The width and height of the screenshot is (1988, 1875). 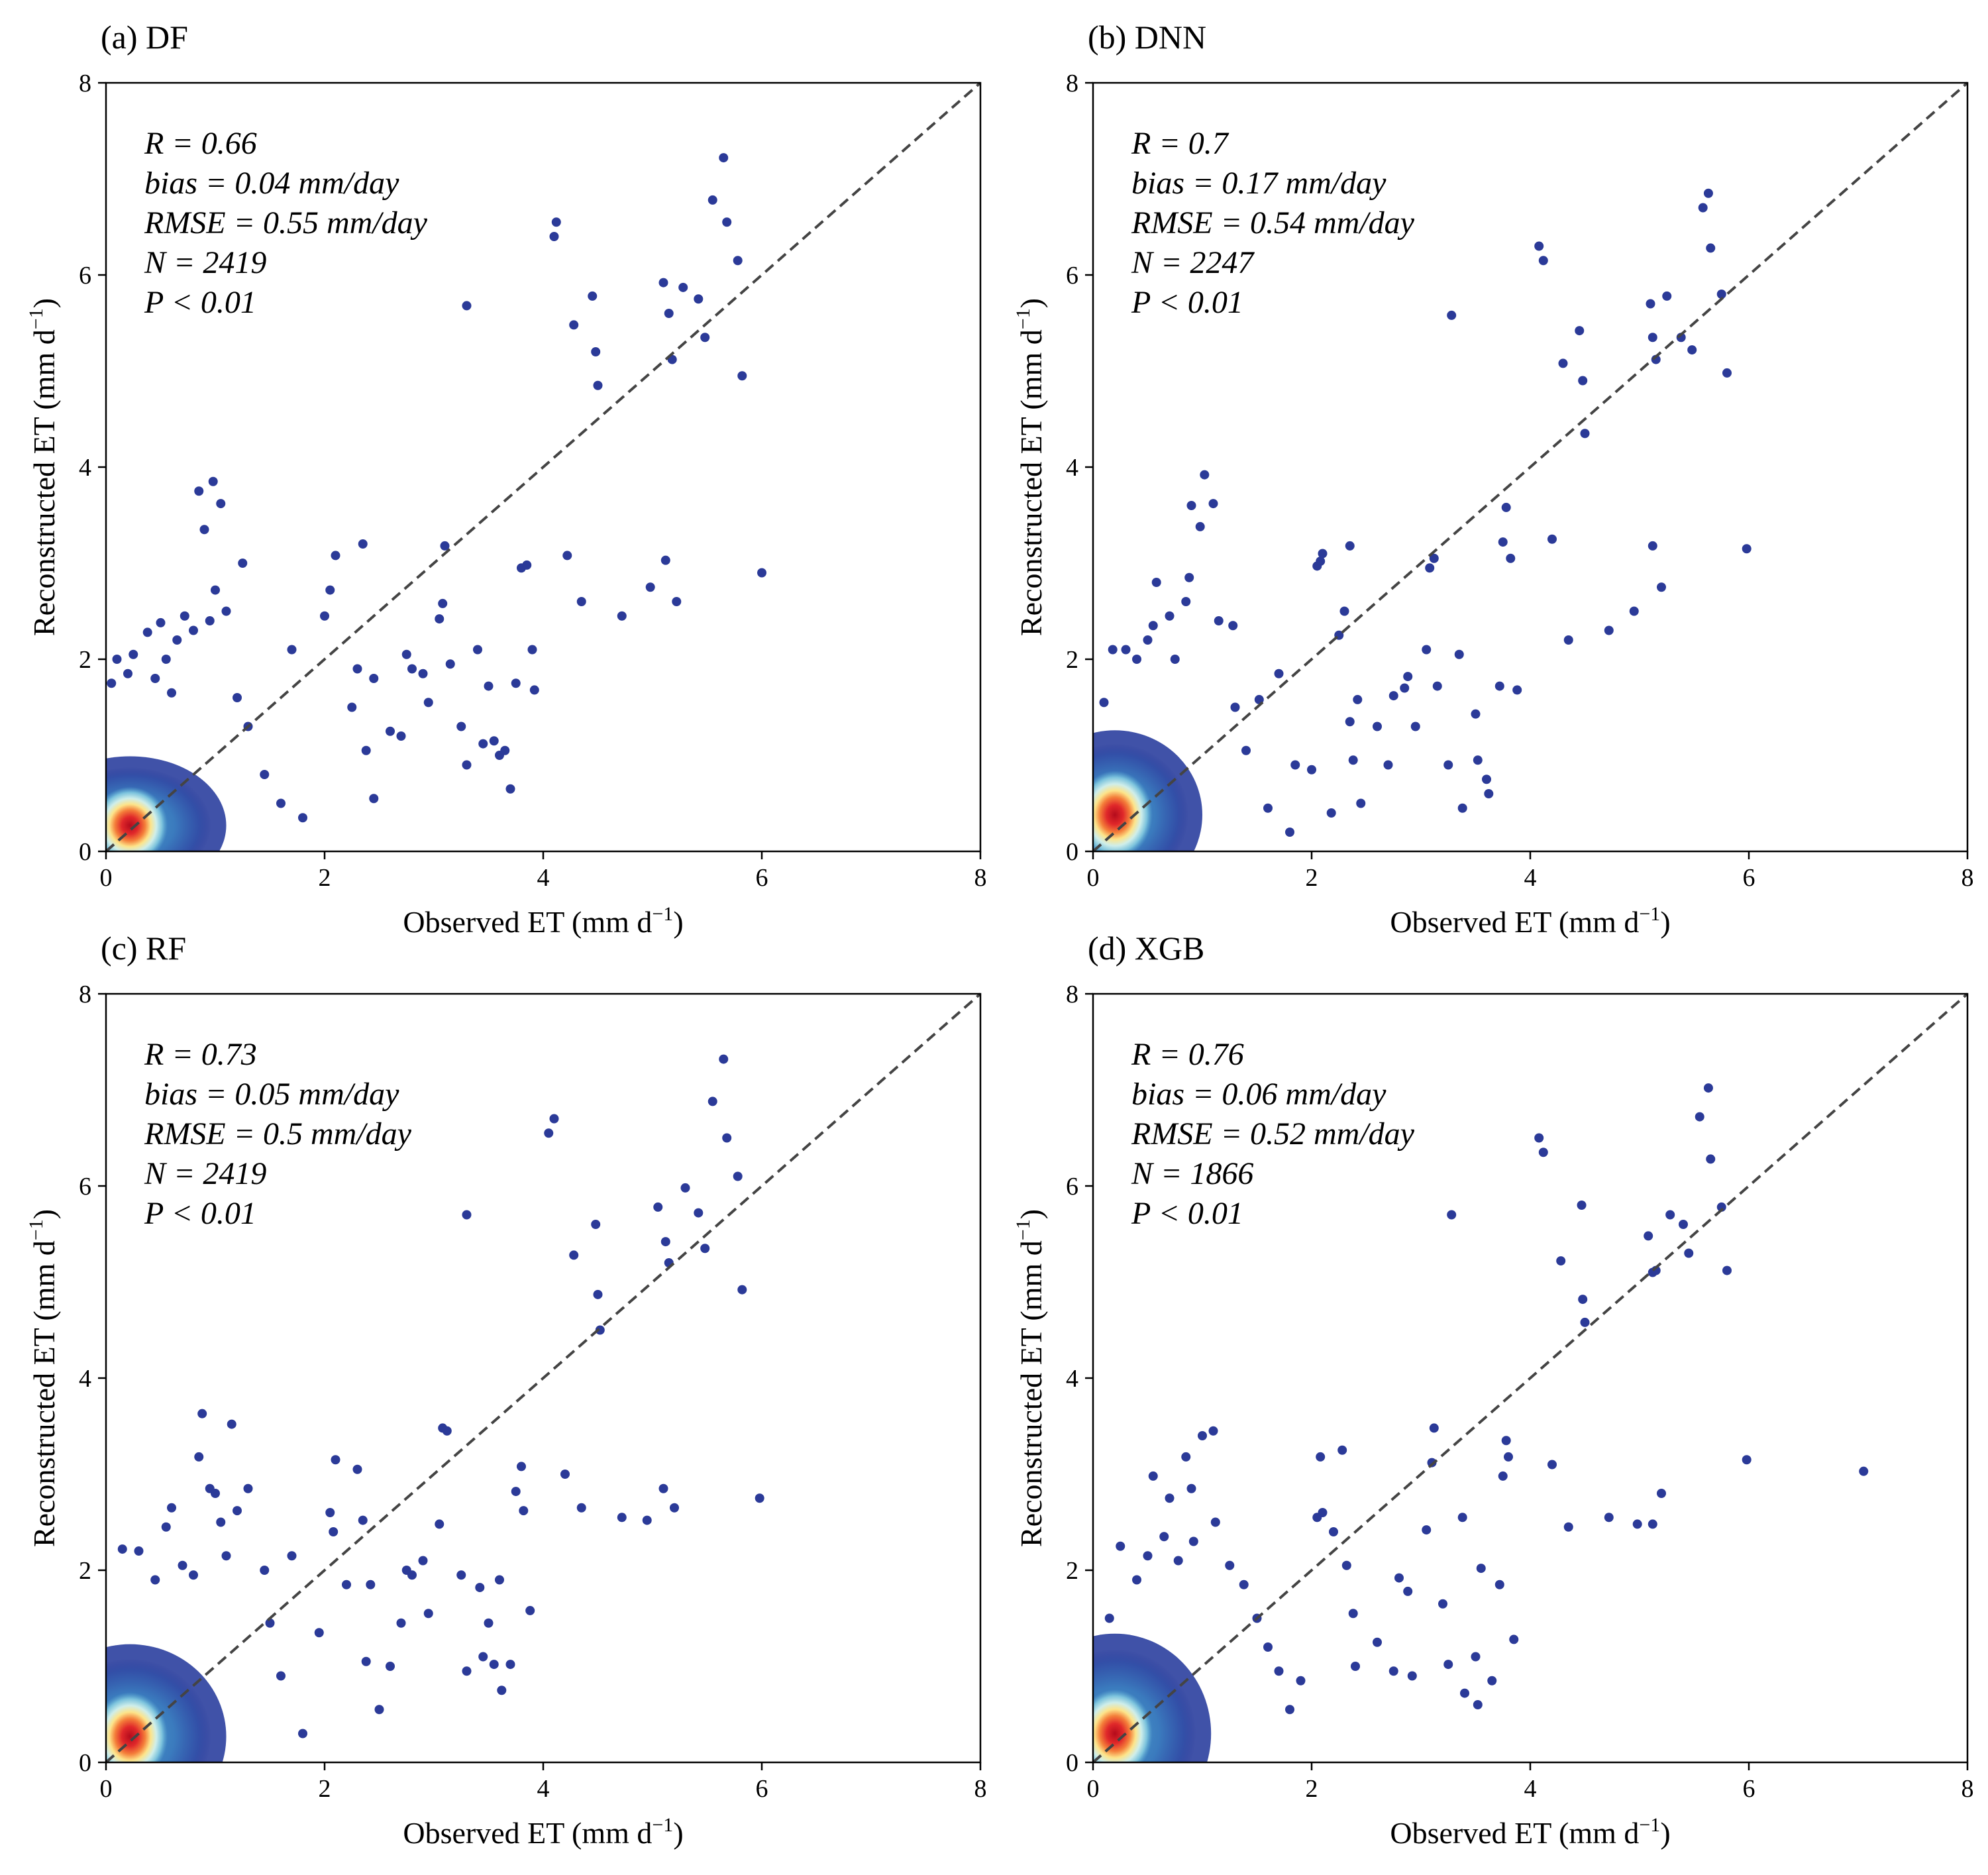 I want to click on stat-rmse: RMSE = 0.5 mm/day, so click(x=278, y=1134).